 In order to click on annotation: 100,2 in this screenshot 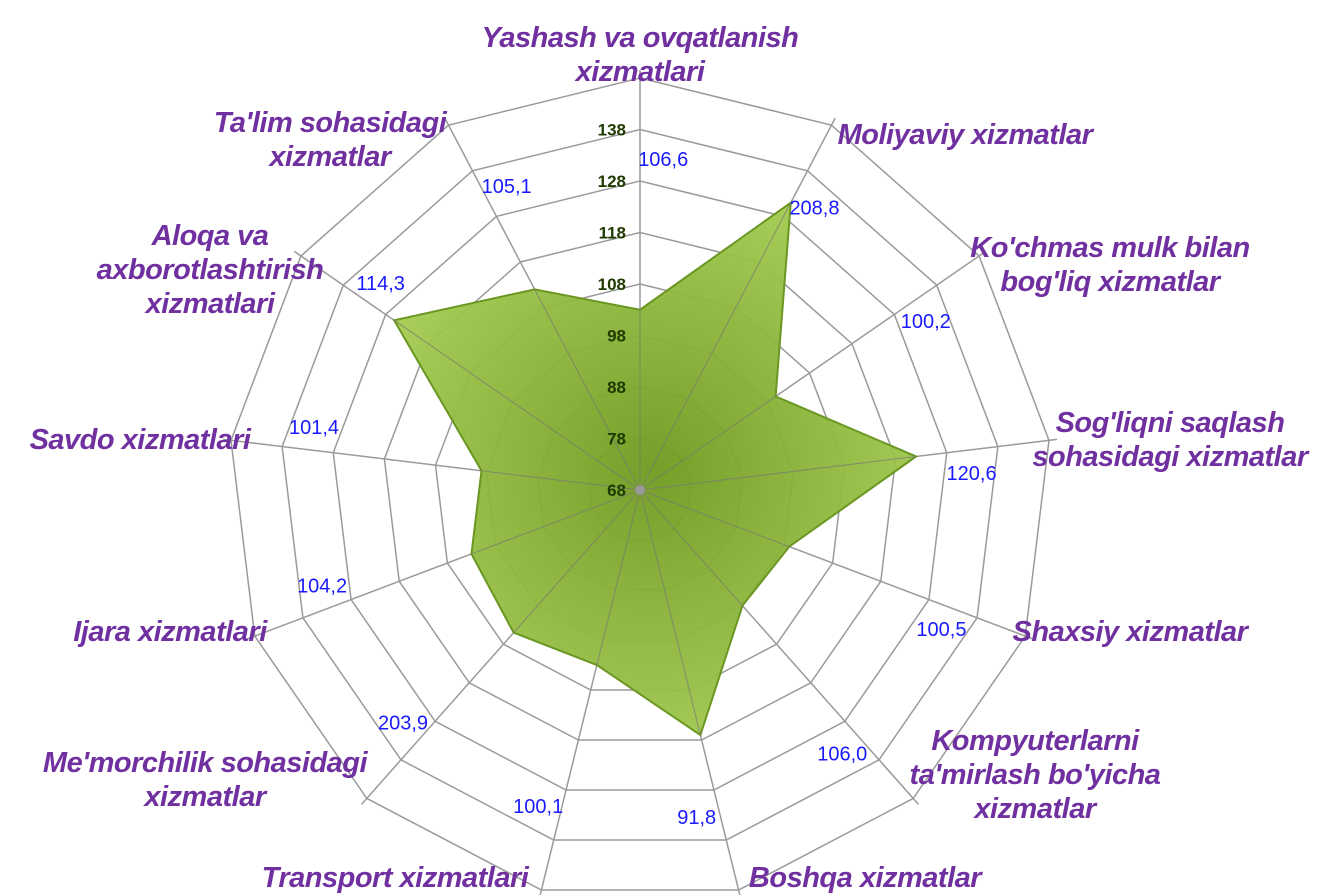, I will do `click(926, 322)`.